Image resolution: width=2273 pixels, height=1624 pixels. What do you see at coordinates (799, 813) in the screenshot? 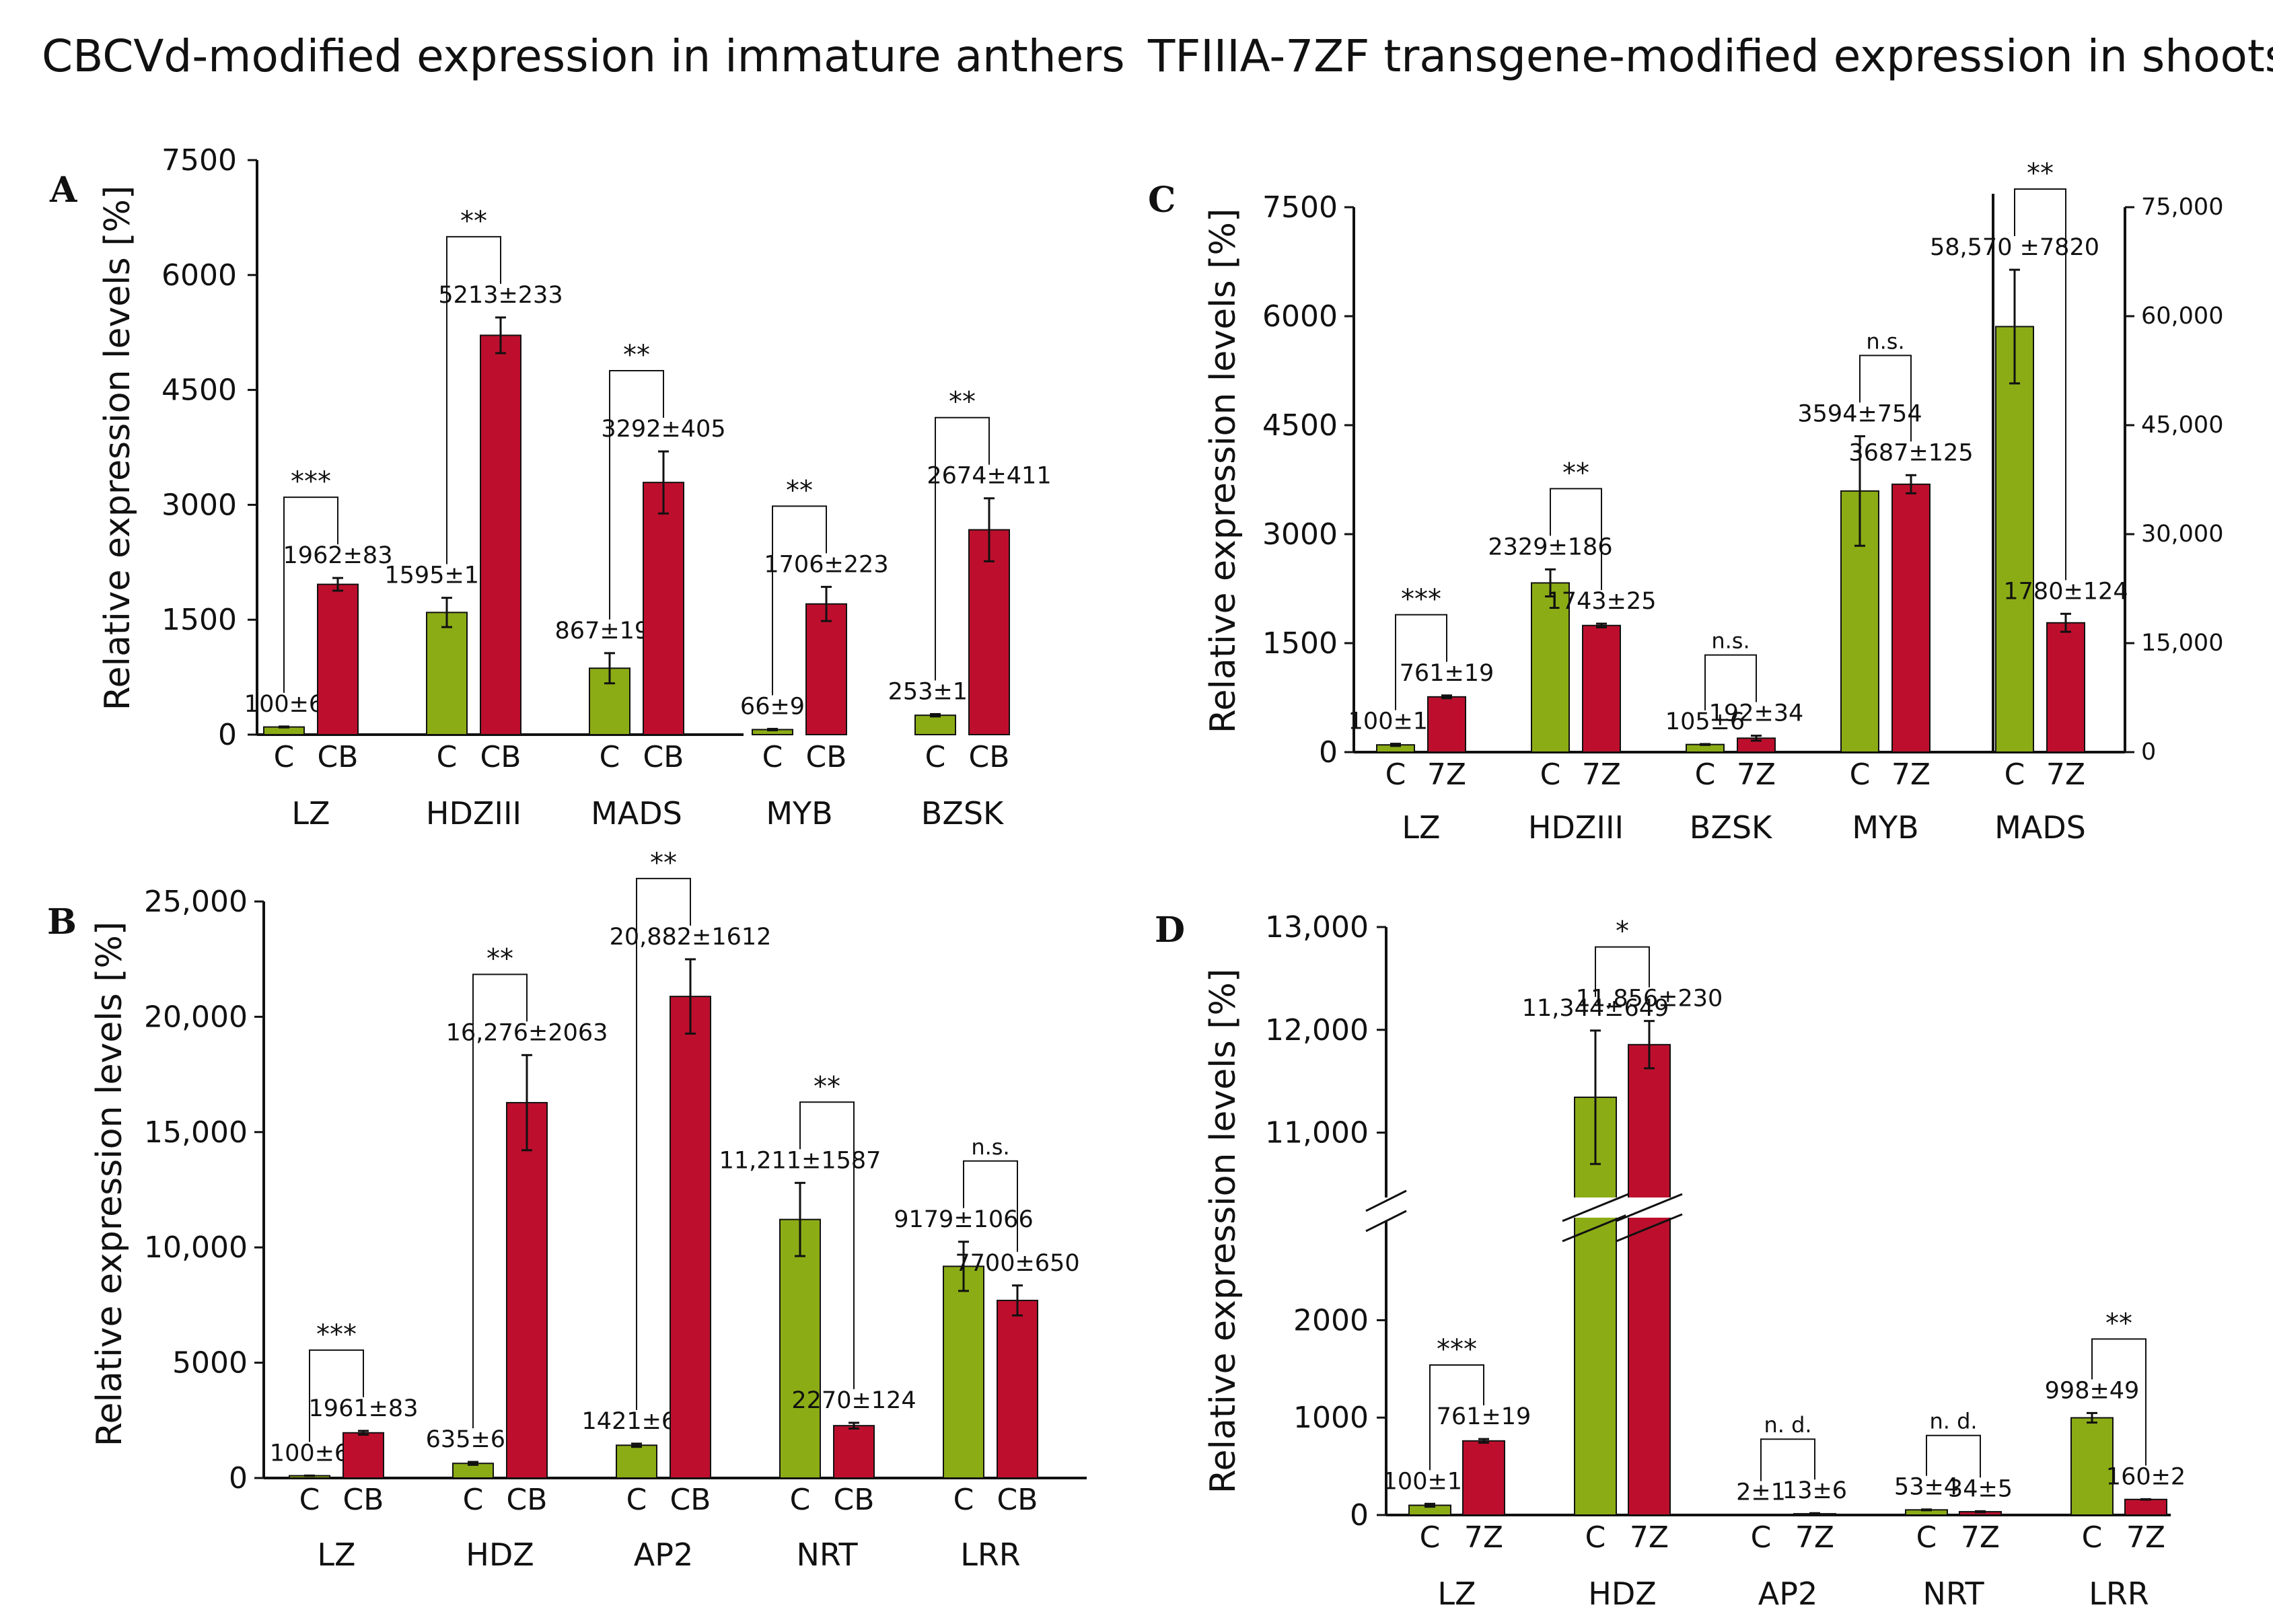
I see `group-label-A-MYB: MYB` at bounding box center [799, 813].